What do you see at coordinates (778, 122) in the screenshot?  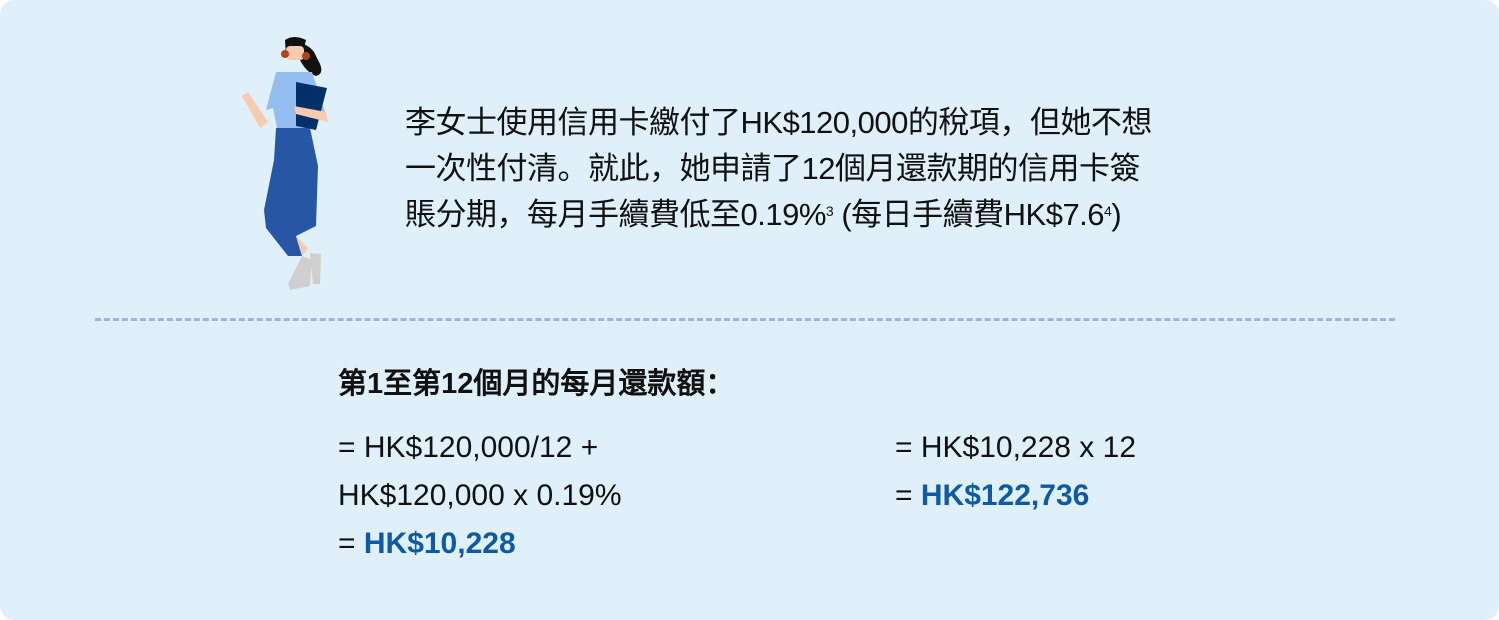 I see `scenario-line: 李女士使用信用卡繳付了HK$120,000的稅項，但她不想` at bounding box center [778, 122].